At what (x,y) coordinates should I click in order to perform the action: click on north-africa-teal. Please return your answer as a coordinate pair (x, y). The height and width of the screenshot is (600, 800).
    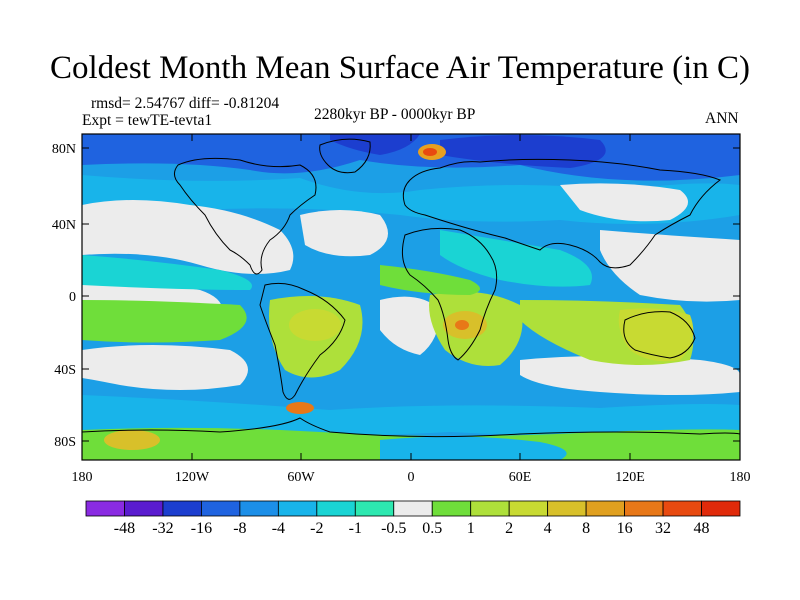
    Looking at the image, I should click on (516, 258).